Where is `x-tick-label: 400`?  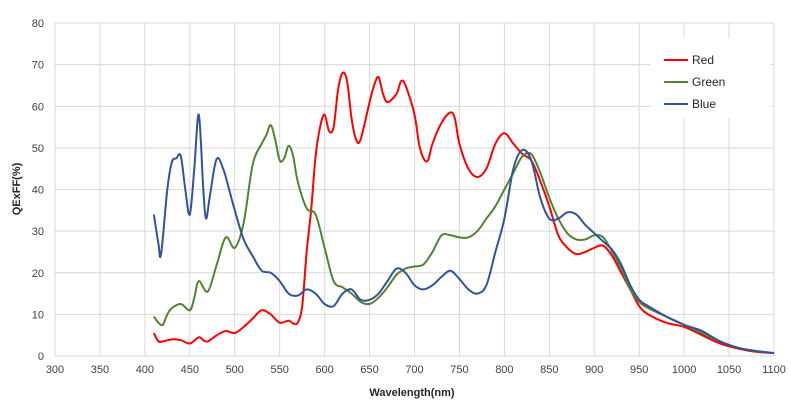 x-tick-label: 400 is located at coordinates (145, 370).